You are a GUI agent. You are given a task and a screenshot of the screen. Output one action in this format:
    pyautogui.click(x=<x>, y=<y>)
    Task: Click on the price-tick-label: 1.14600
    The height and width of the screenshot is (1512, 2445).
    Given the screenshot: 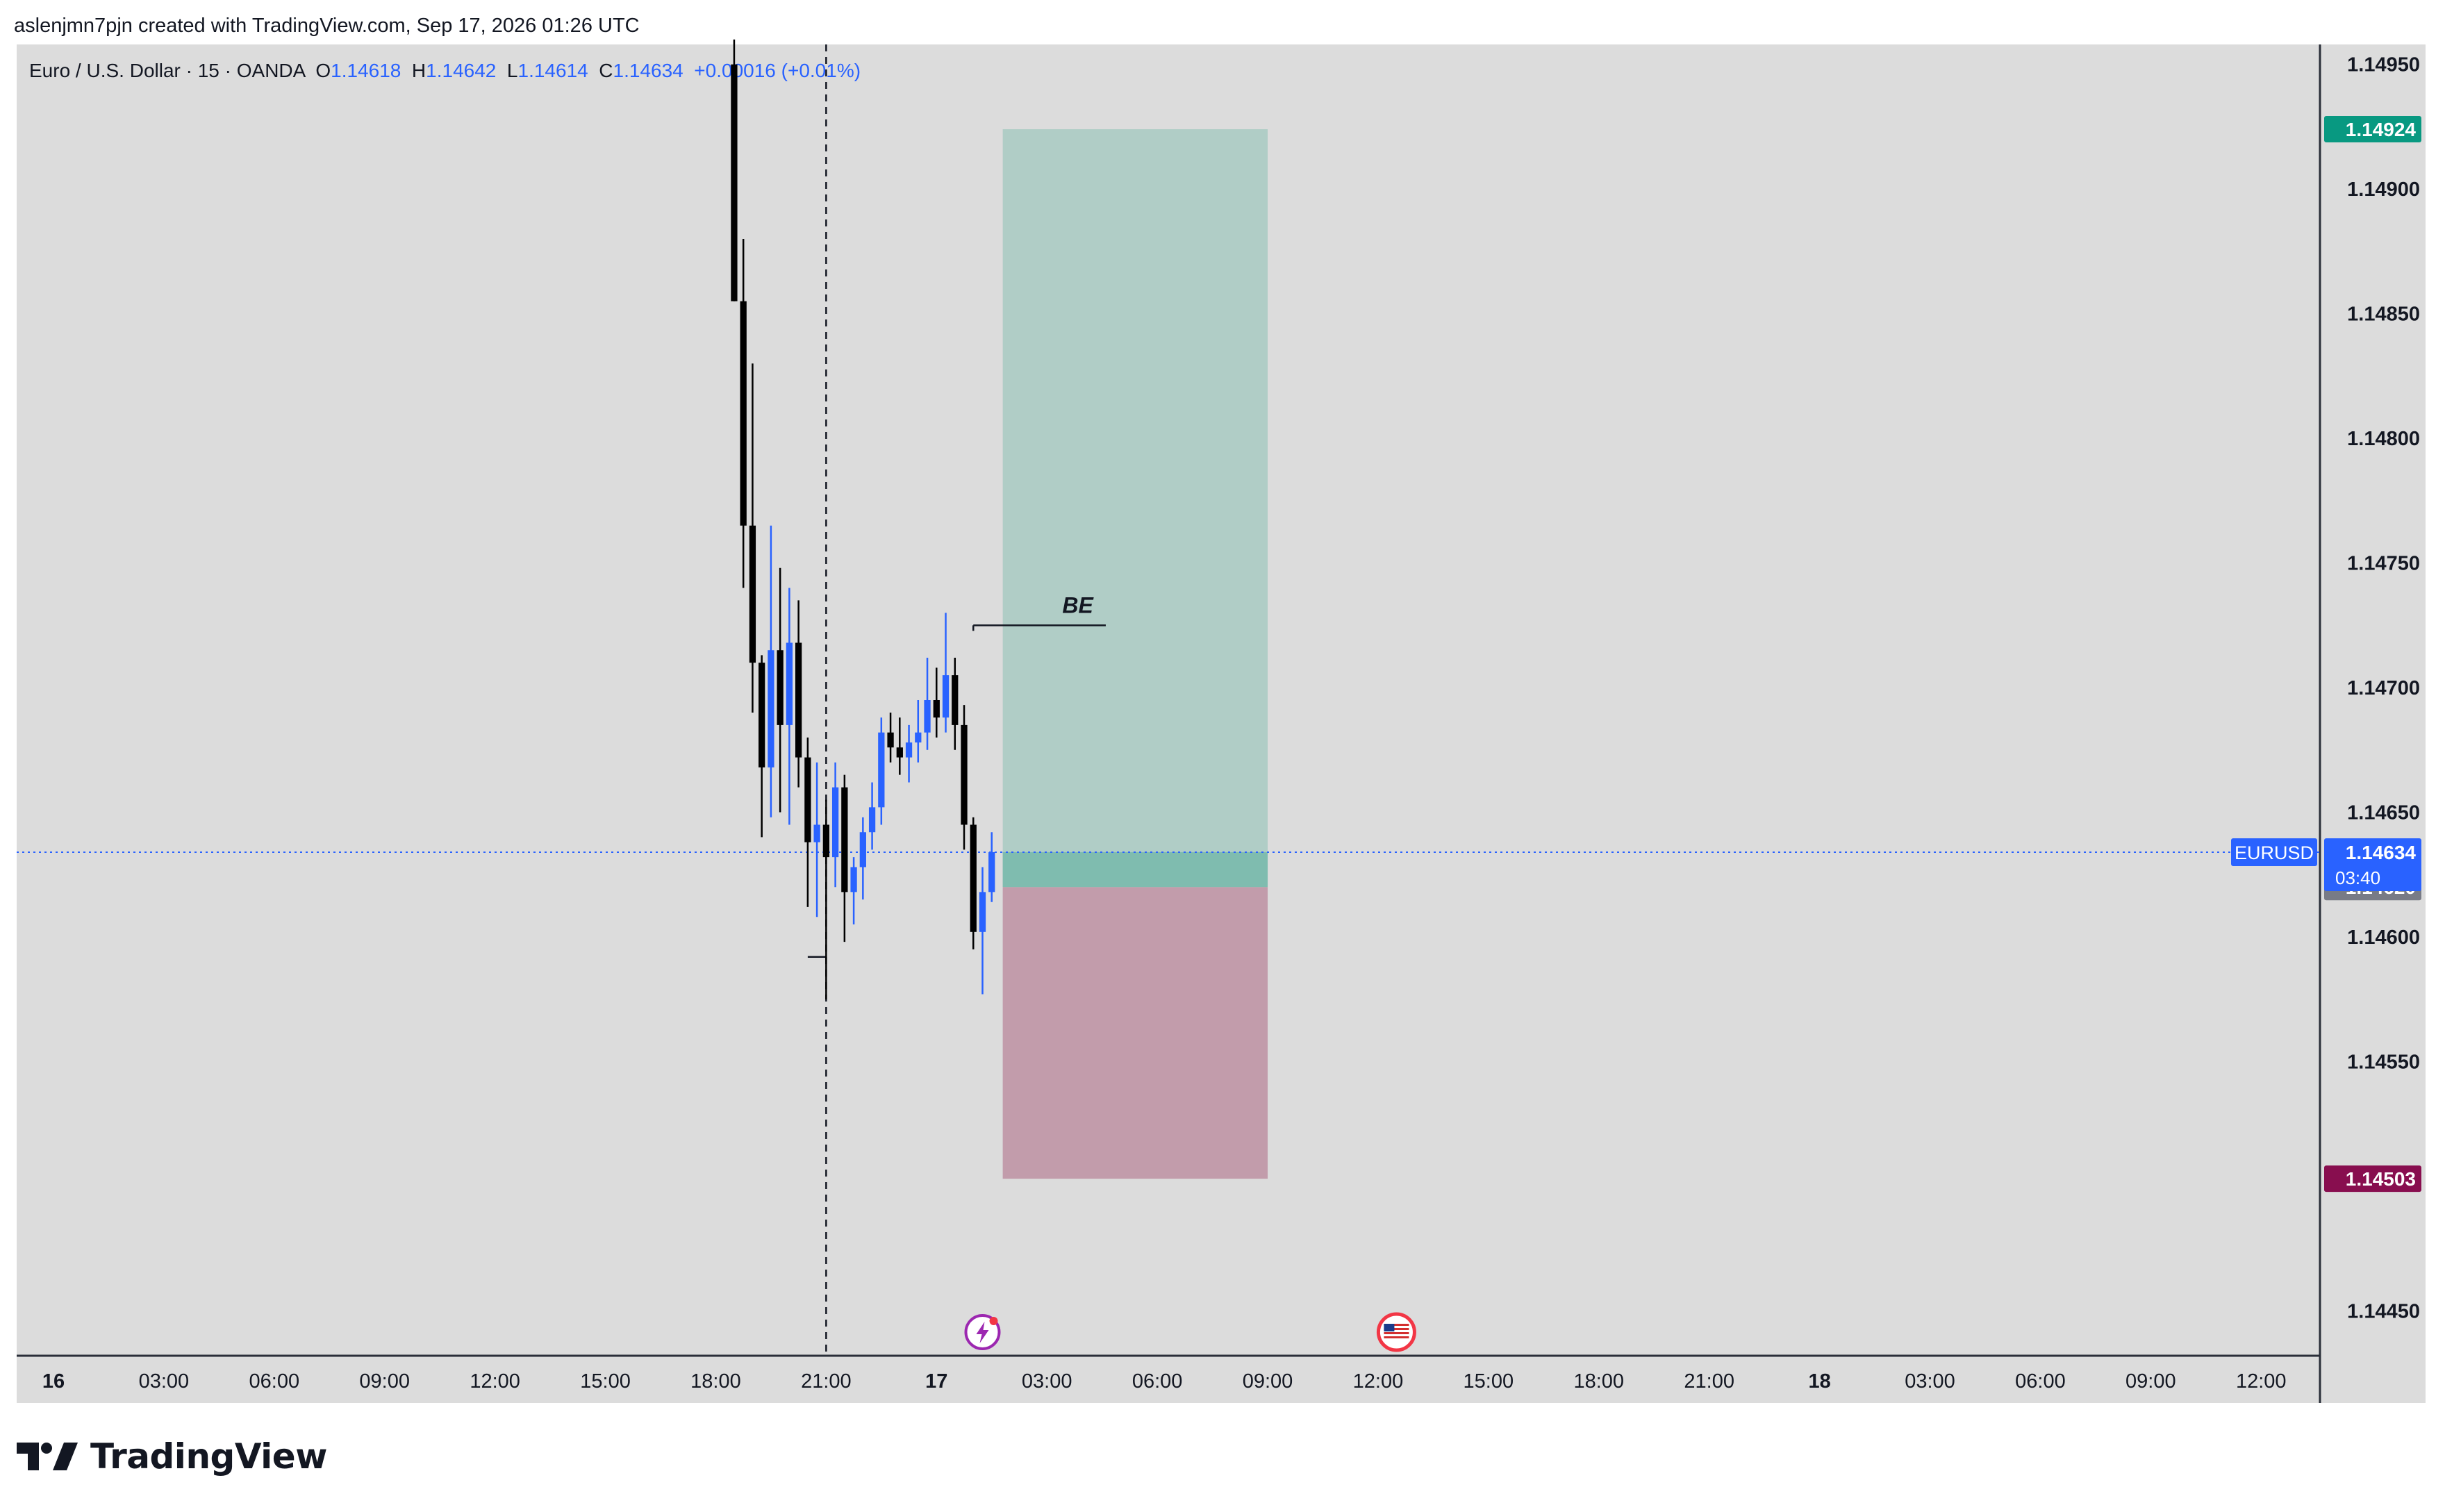 What is the action you would take?
    pyautogui.click(x=2383, y=938)
    